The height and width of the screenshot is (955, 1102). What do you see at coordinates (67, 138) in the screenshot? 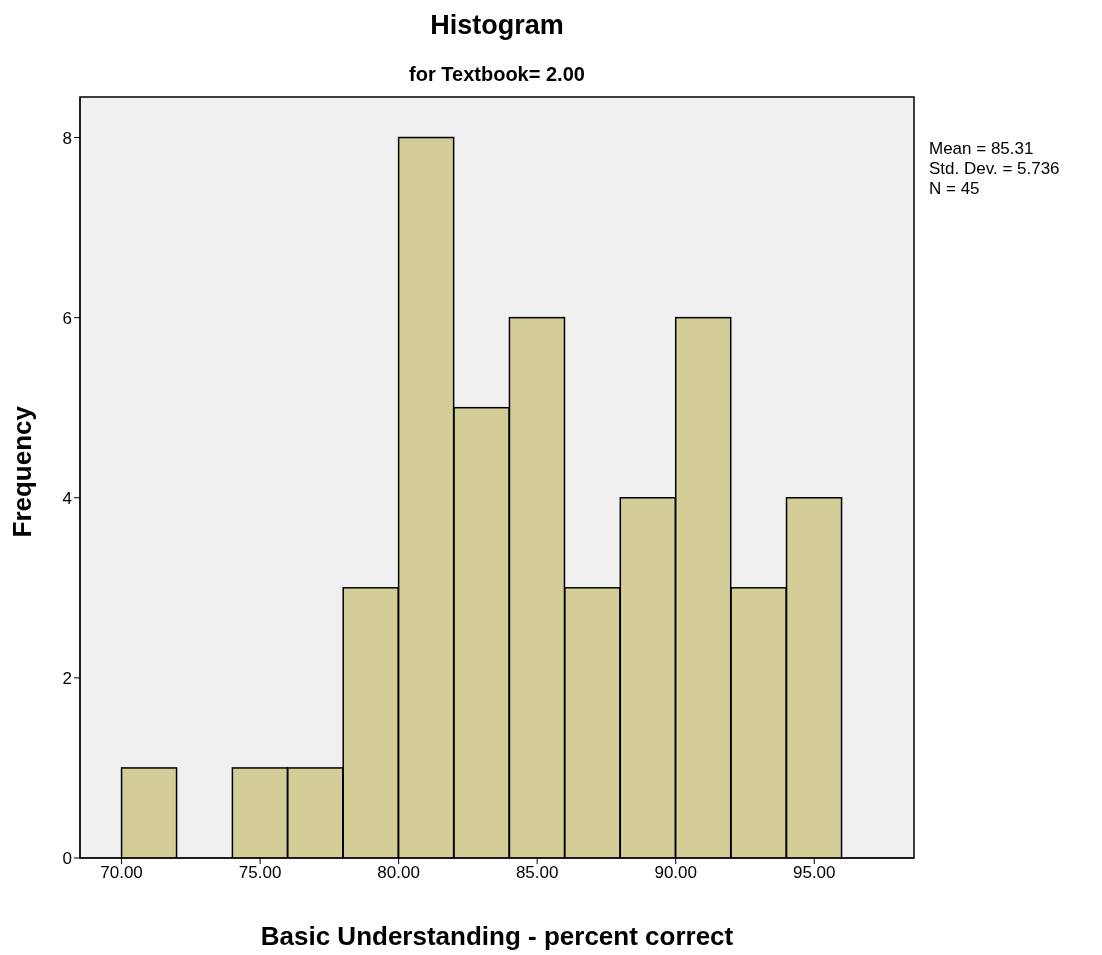
I see `y-tick-label: 8` at bounding box center [67, 138].